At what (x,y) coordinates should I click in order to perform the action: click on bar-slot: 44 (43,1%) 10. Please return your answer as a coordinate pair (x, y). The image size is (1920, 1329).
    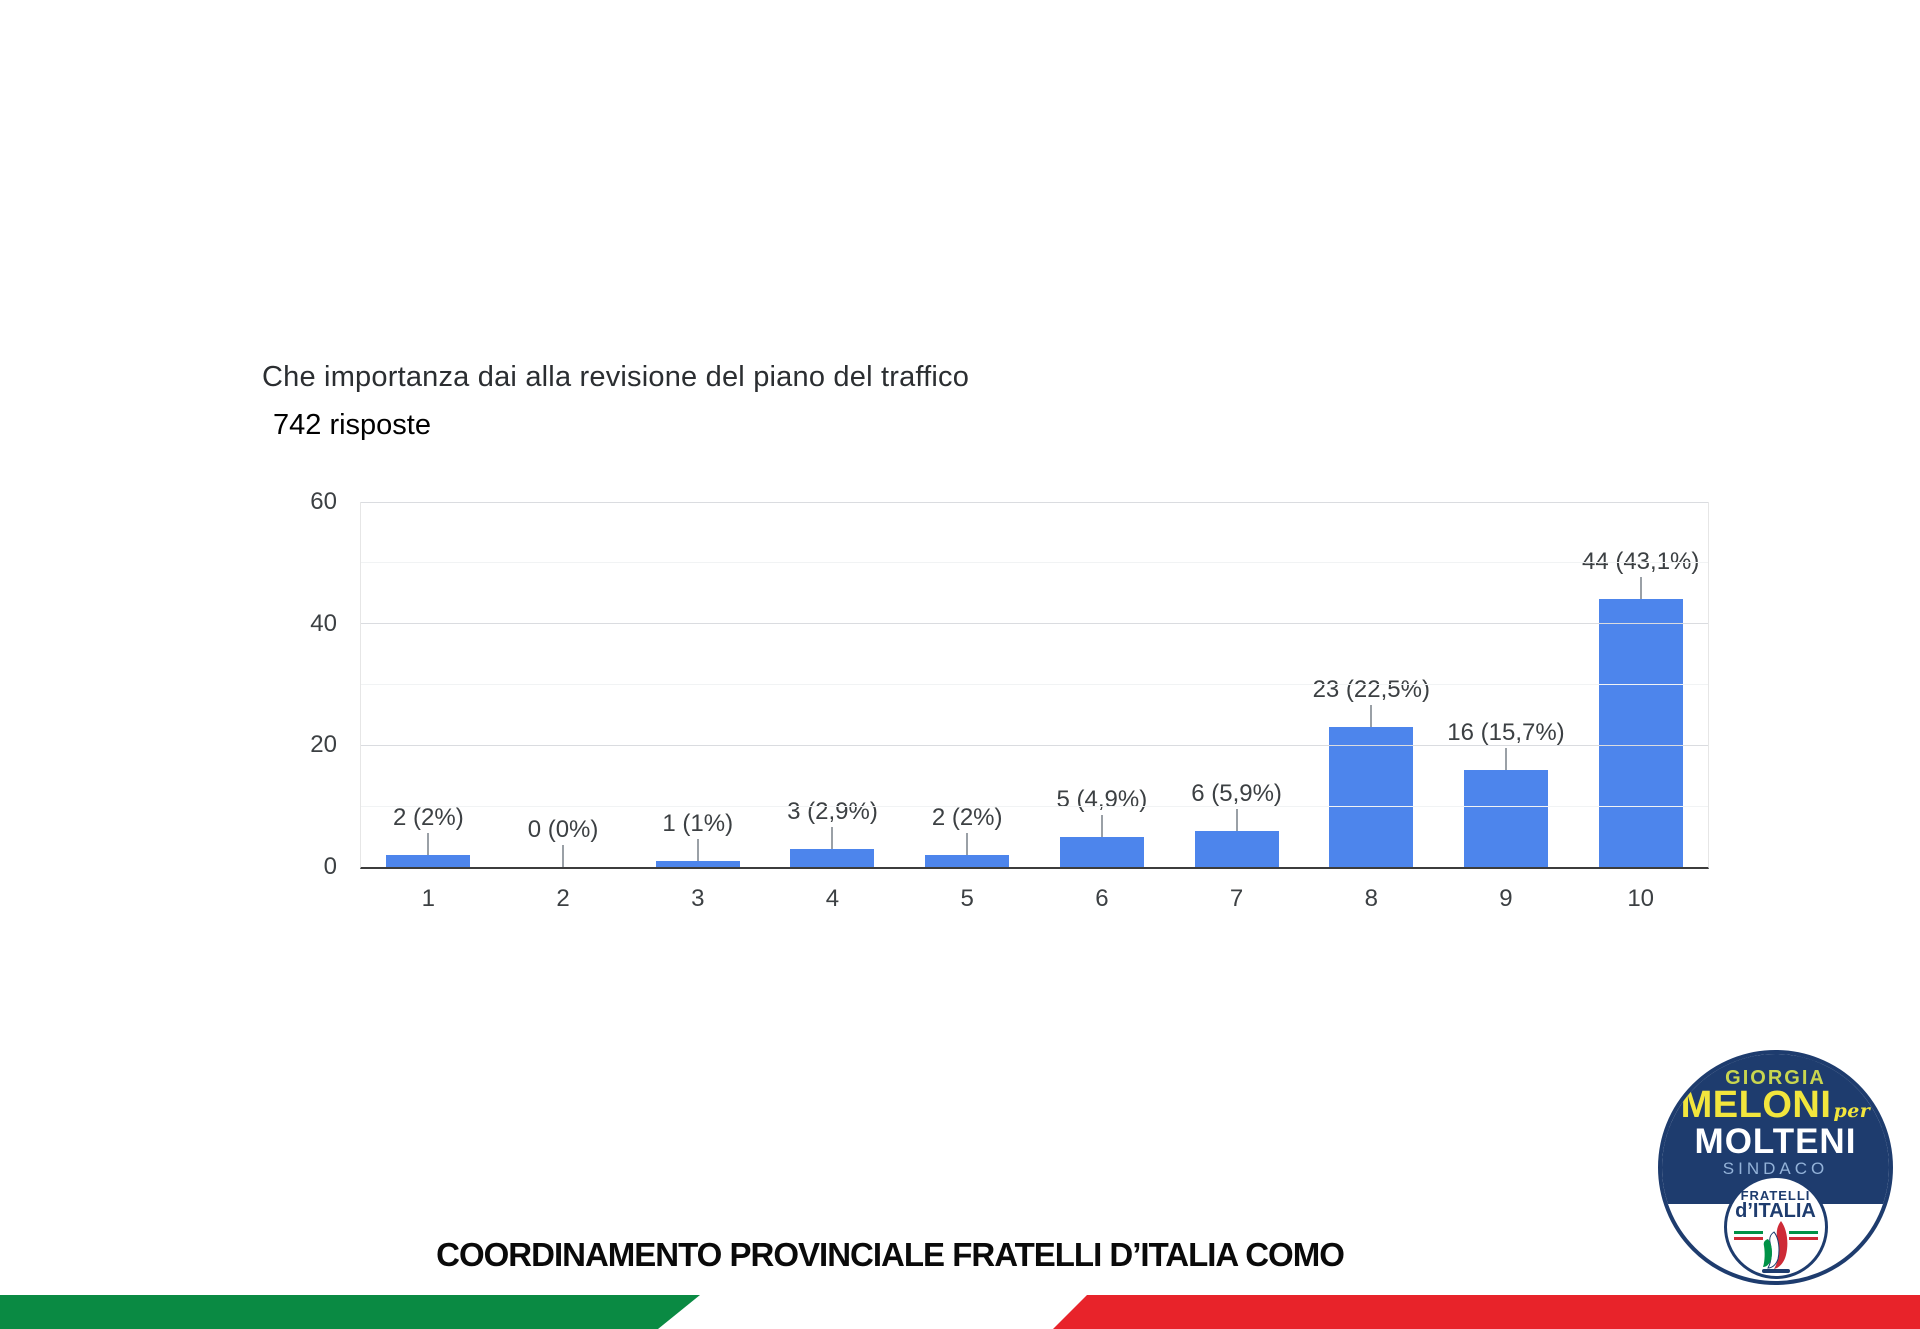
    Looking at the image, I should click on (1640, 706).